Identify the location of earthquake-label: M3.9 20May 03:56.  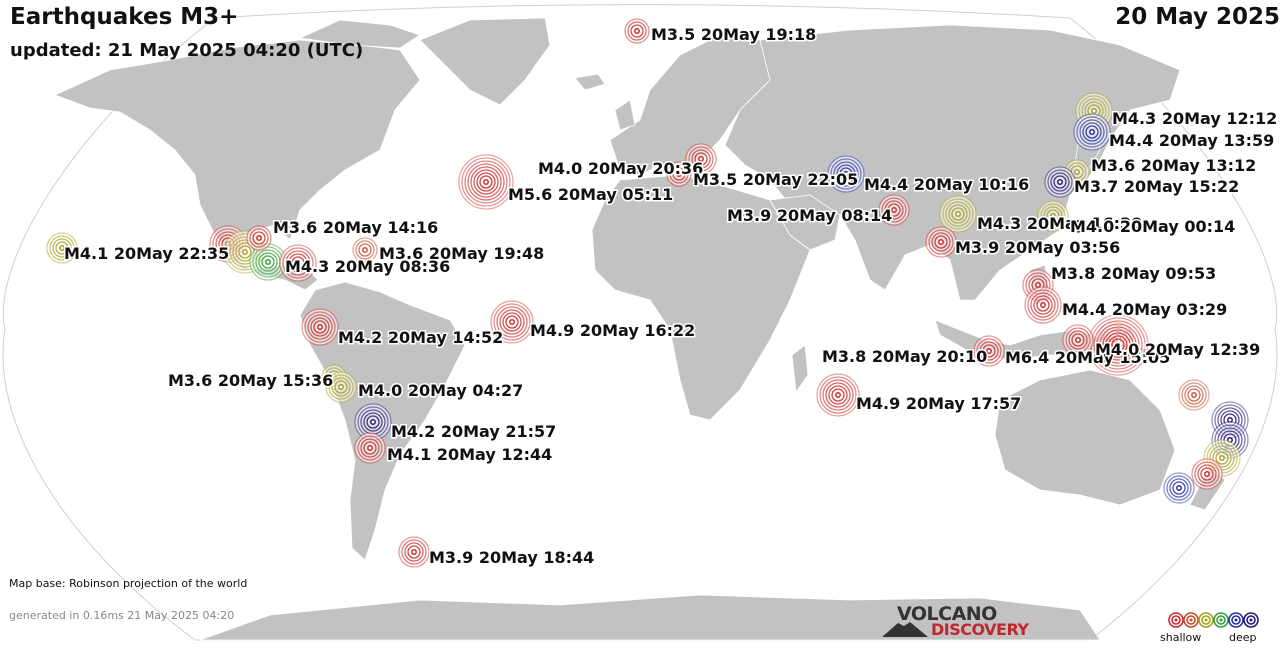
(1038, 248).